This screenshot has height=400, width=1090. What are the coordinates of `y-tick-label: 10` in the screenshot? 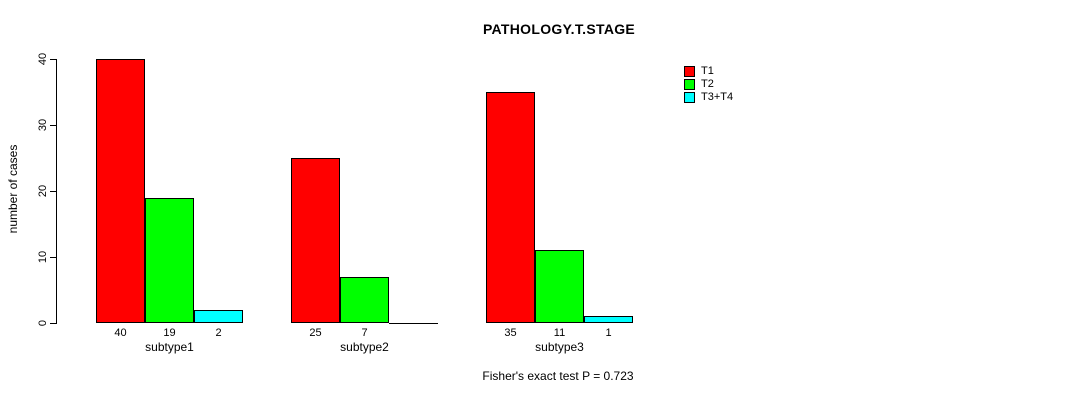 It's located at (43, 257).